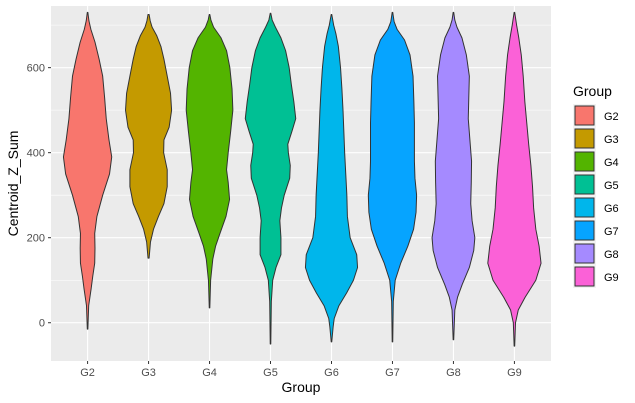 This screenshot has width=635, height=403. What do you see at coordinates (596, 207) in the screenshot?
I see `legend-item: G6` at bounding box center [596, 207].